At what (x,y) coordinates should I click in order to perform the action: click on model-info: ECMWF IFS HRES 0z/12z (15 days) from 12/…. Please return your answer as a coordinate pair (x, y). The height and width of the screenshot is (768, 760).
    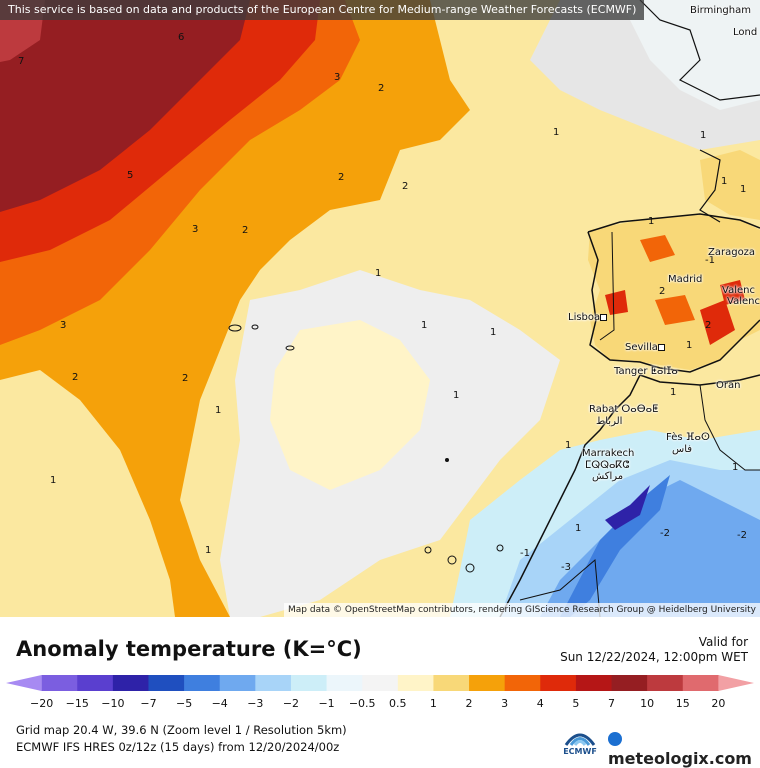
    Looking at the image, I should click on (178, 747).